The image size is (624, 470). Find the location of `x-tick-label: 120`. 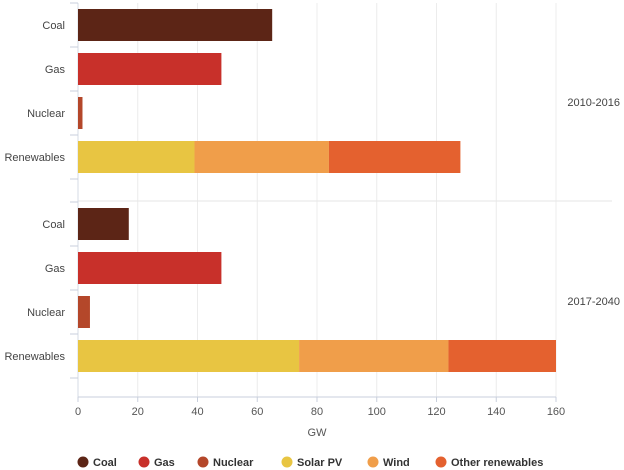

x-tick-label: 120 is located at coordinates (436, 412).